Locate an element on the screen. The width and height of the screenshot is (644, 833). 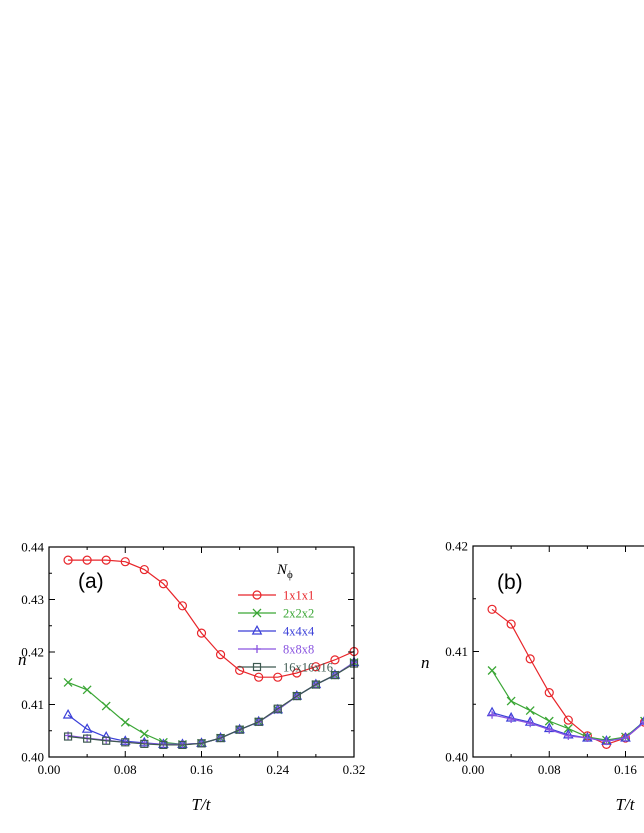
panel-b-xlabel: T/t is located at coordinates (626, 804).